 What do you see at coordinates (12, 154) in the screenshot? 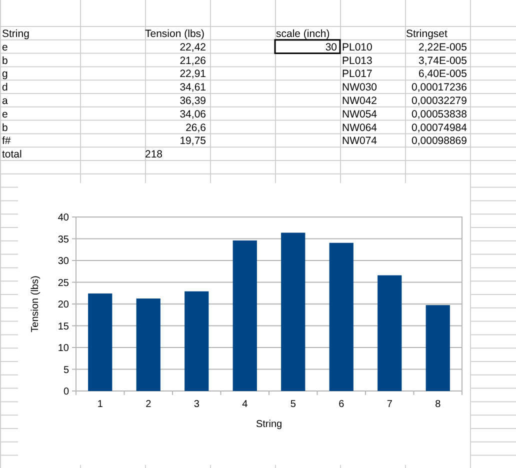
I see `text: total` at bounding box center [12, 154].